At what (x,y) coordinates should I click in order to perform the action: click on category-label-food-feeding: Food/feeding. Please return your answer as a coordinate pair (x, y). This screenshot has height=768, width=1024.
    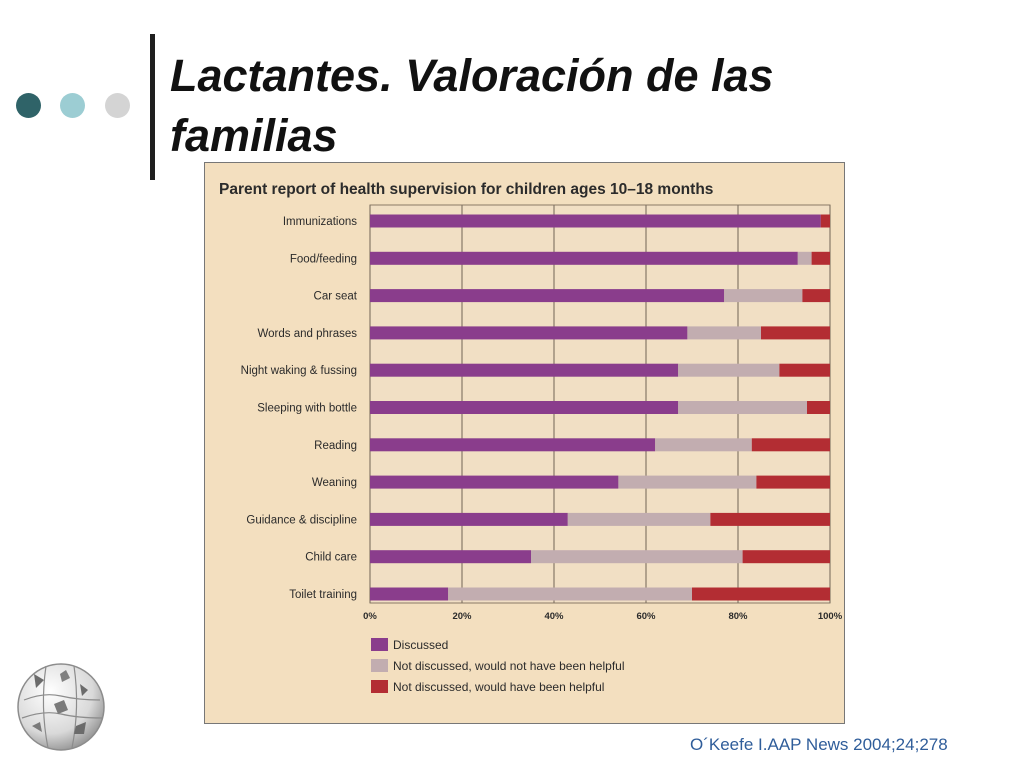
    Looking at the image, I should click on (323, 259).